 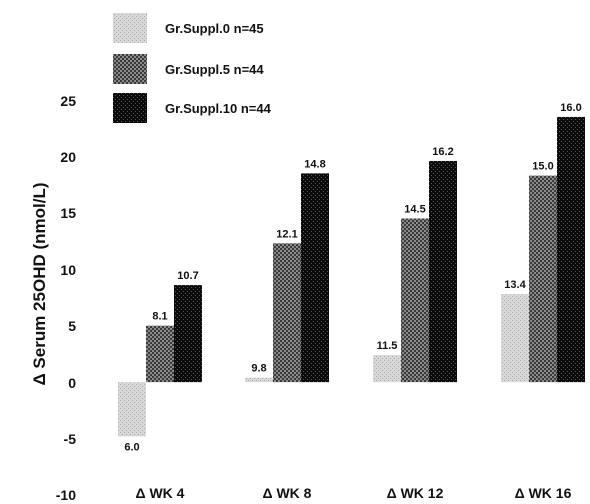 What do you see at coordinates (68, 213) in the screenshot?
I see `y-tick-label: 15` at bounding box center [68, 213].